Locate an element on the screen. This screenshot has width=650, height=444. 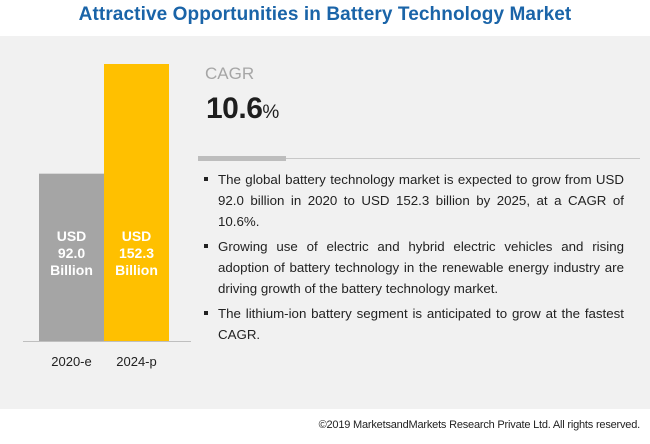
bar-2020-e is located at coordinates (71, 257).